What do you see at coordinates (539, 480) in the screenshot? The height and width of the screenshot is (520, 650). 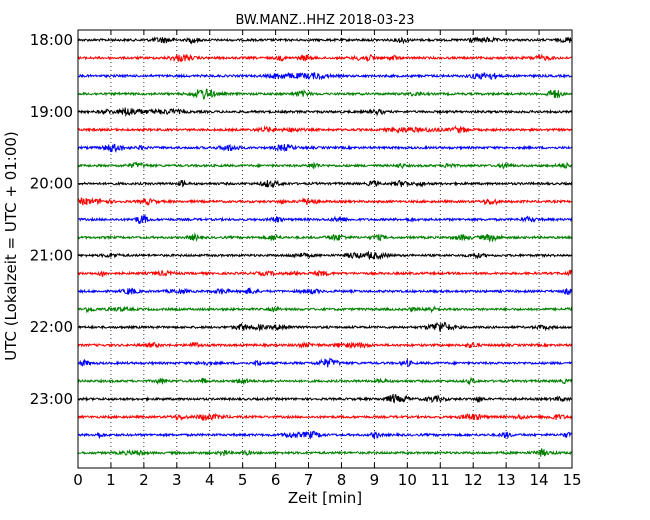 I see `x-tick-label-14: 14` at bounding box center [539, 480].